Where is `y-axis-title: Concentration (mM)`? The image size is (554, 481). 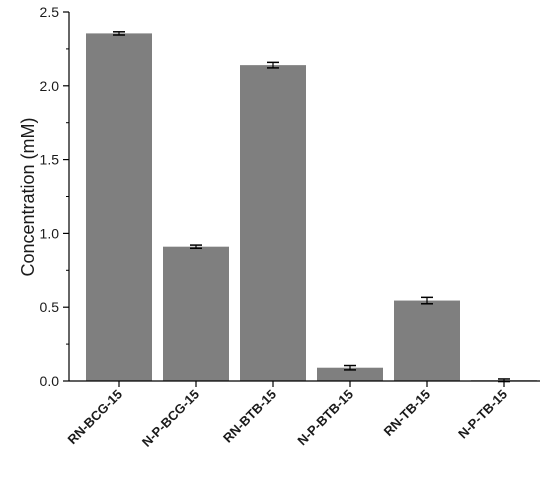 y-axis-title: Concentration (mM) is located at coordinates (28, 196).